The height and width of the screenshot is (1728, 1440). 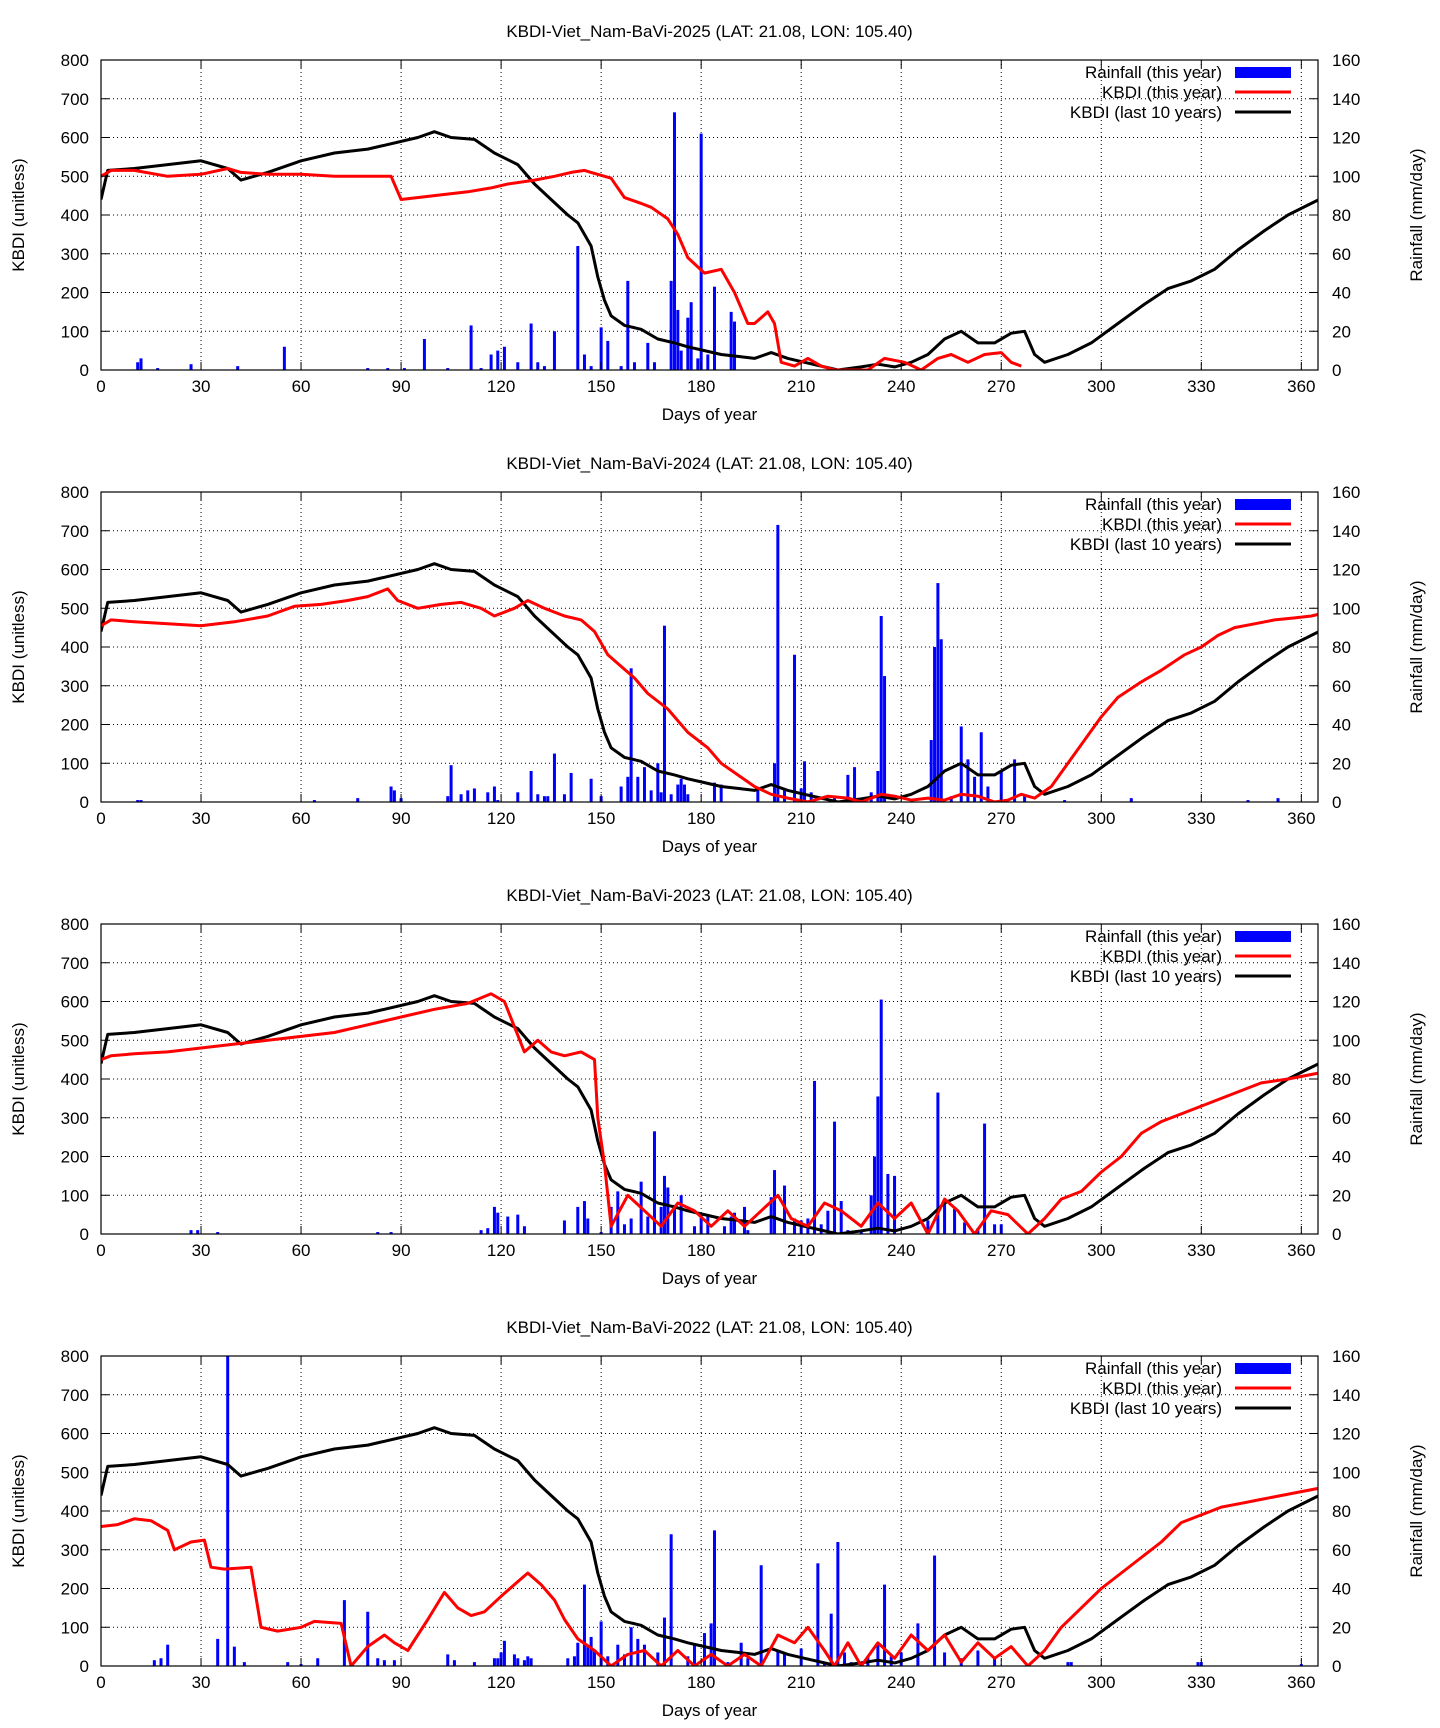 I want to click on plot-area, so click(x=709, y=663).